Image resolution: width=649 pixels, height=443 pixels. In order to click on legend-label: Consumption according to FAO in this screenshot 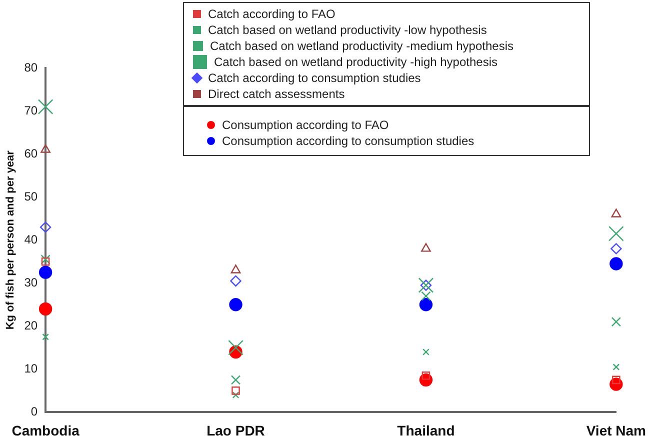, I will do `click(305, 125)`.